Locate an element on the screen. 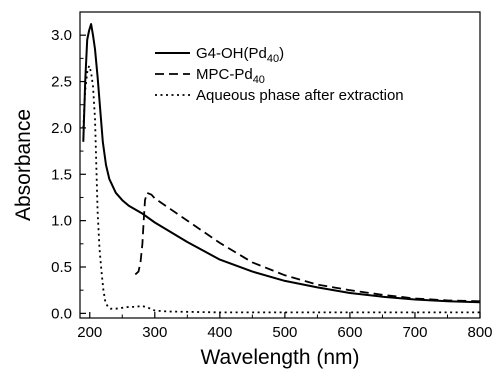 This screenshot has width=495, height=373. legend-label-main: Aqueous phase after extraction is located at coordinates (300, 95).